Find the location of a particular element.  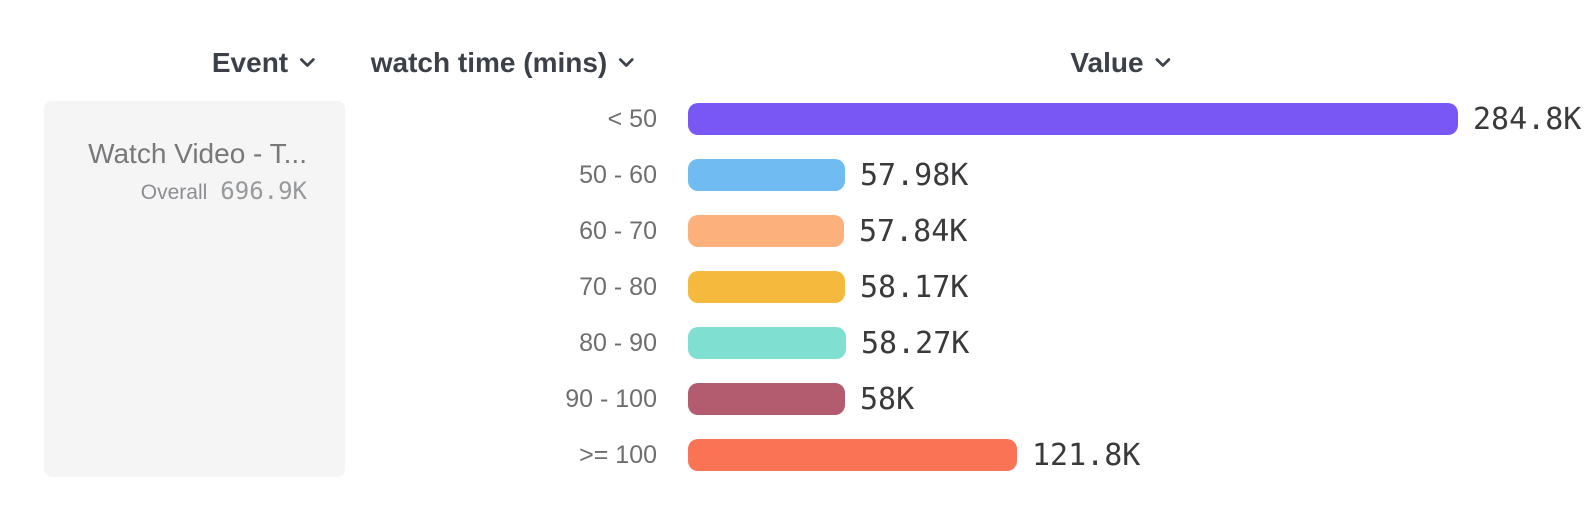

bar-value: 121.8K is located at coordinates (1086, 455).